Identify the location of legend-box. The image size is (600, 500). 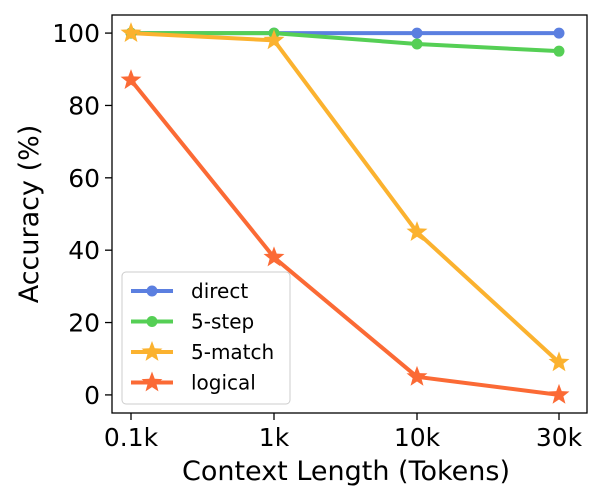
(206, 338).